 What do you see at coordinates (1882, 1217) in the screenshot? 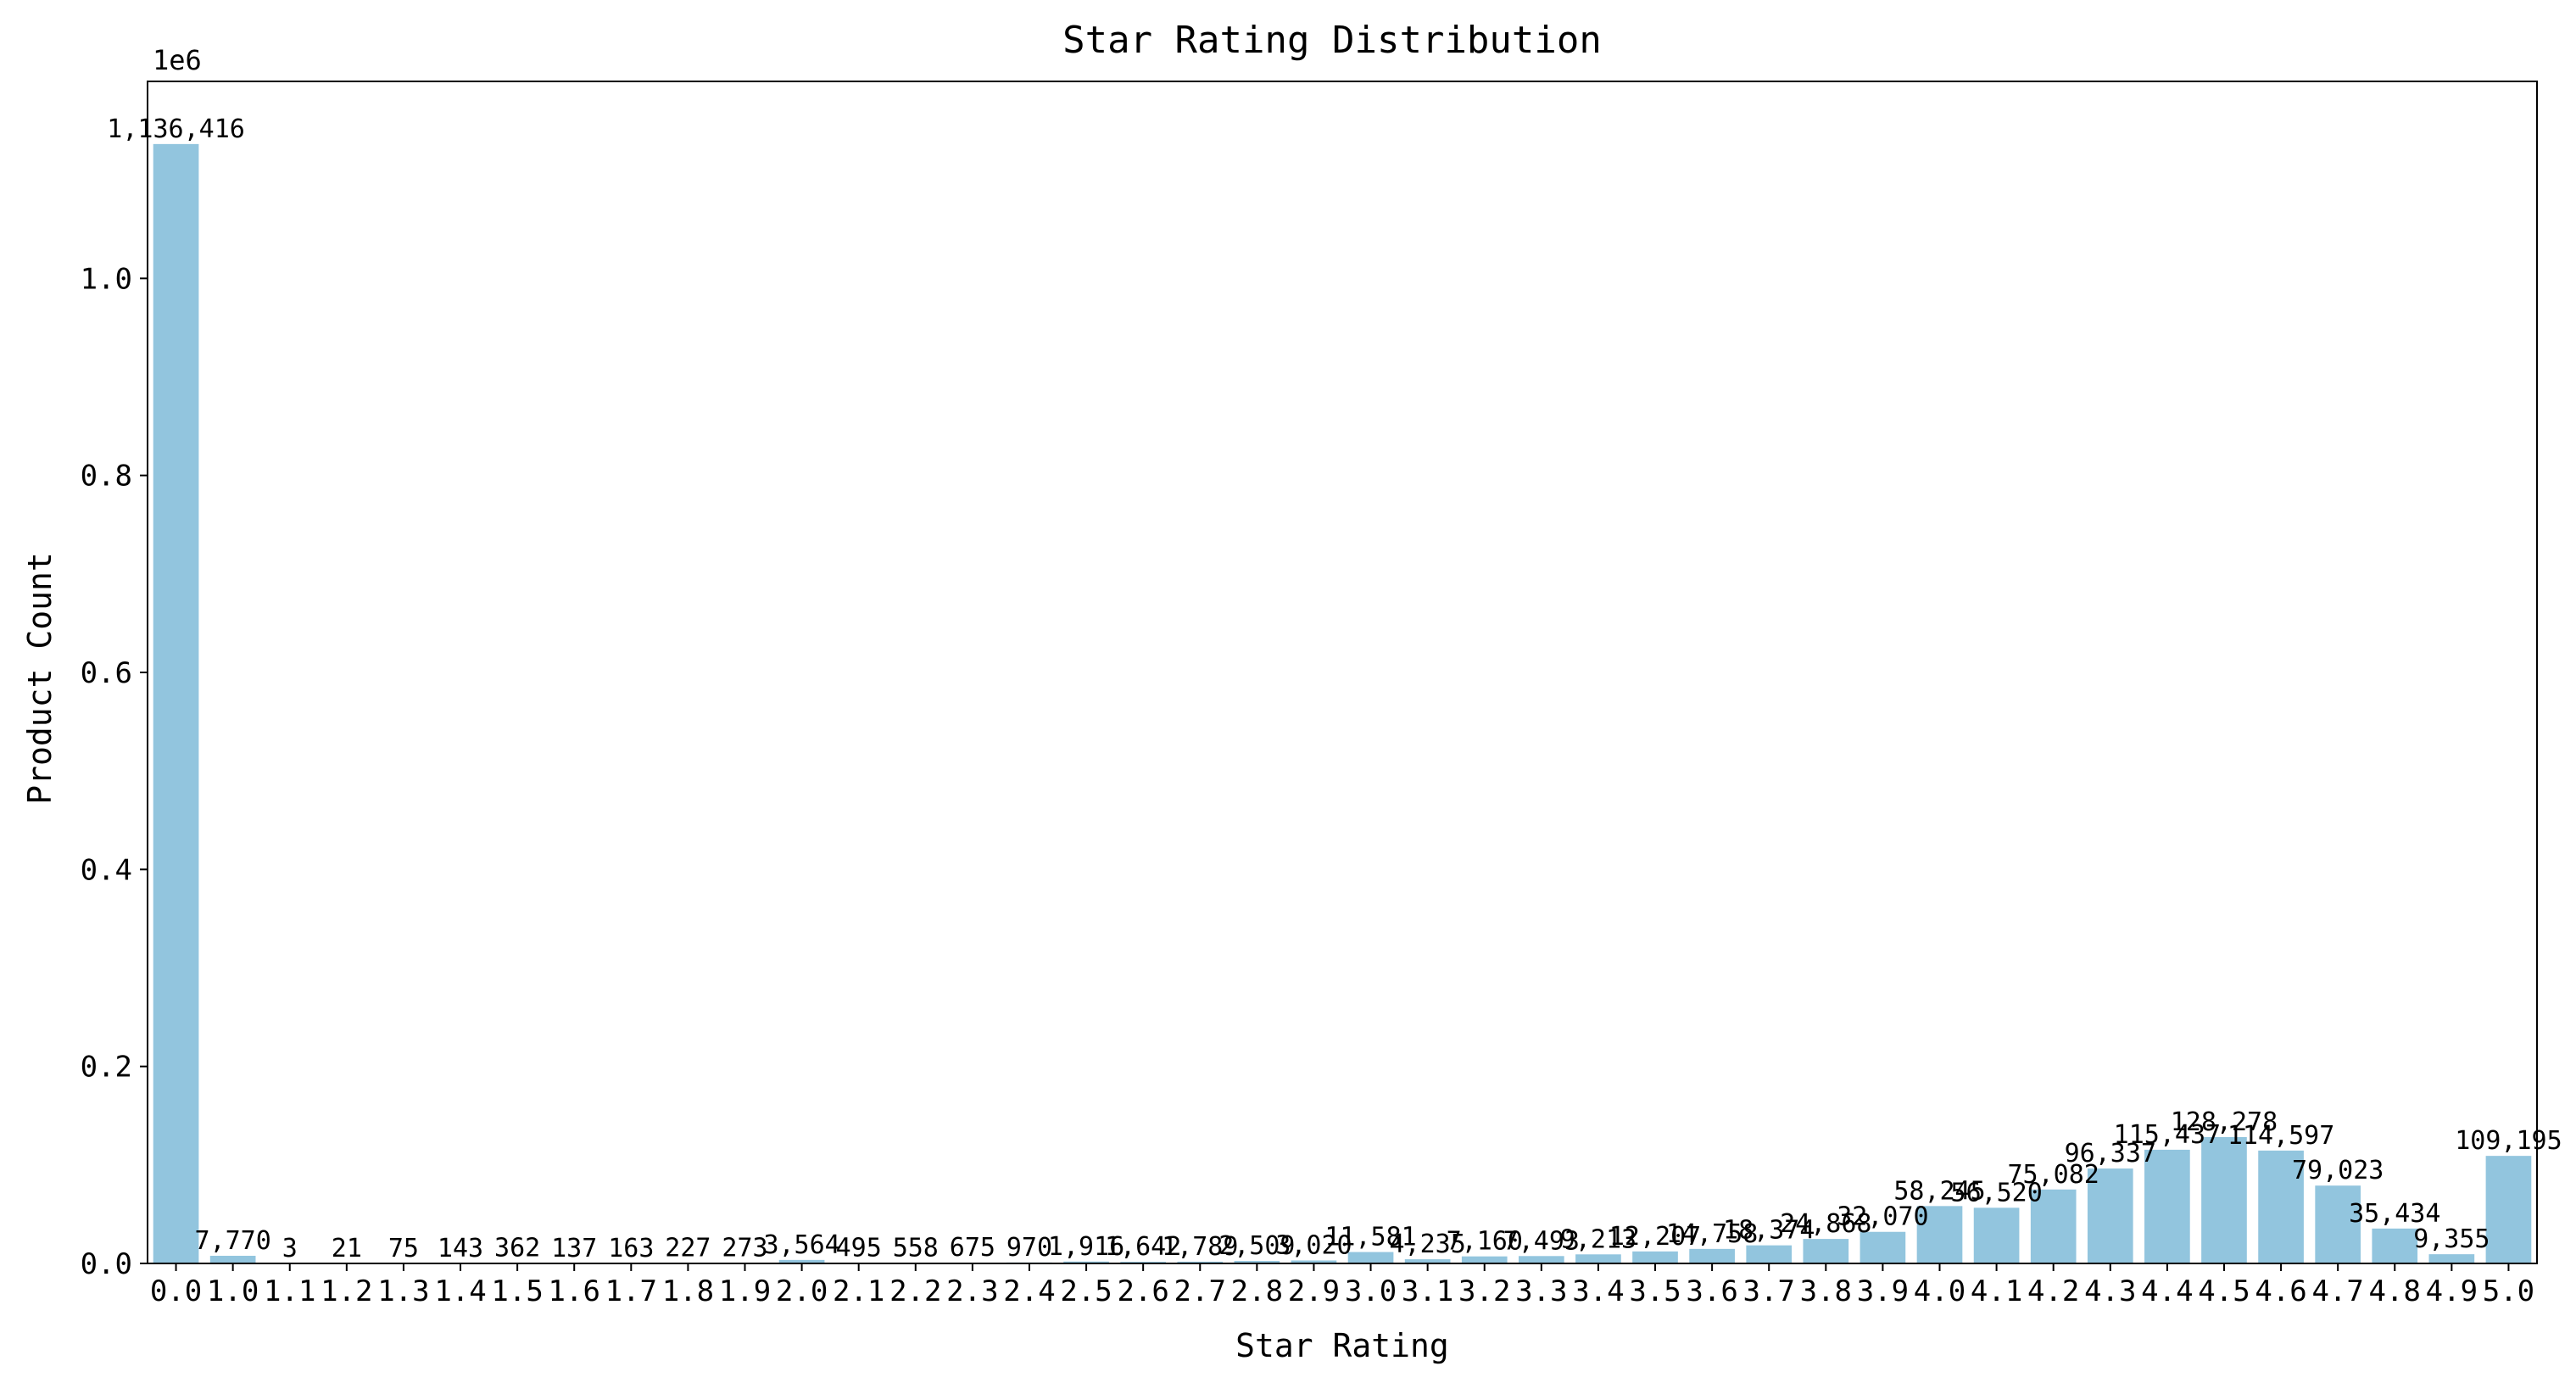
I see `bar-value-label: 32,070` at bounding box center [1882, 1217].